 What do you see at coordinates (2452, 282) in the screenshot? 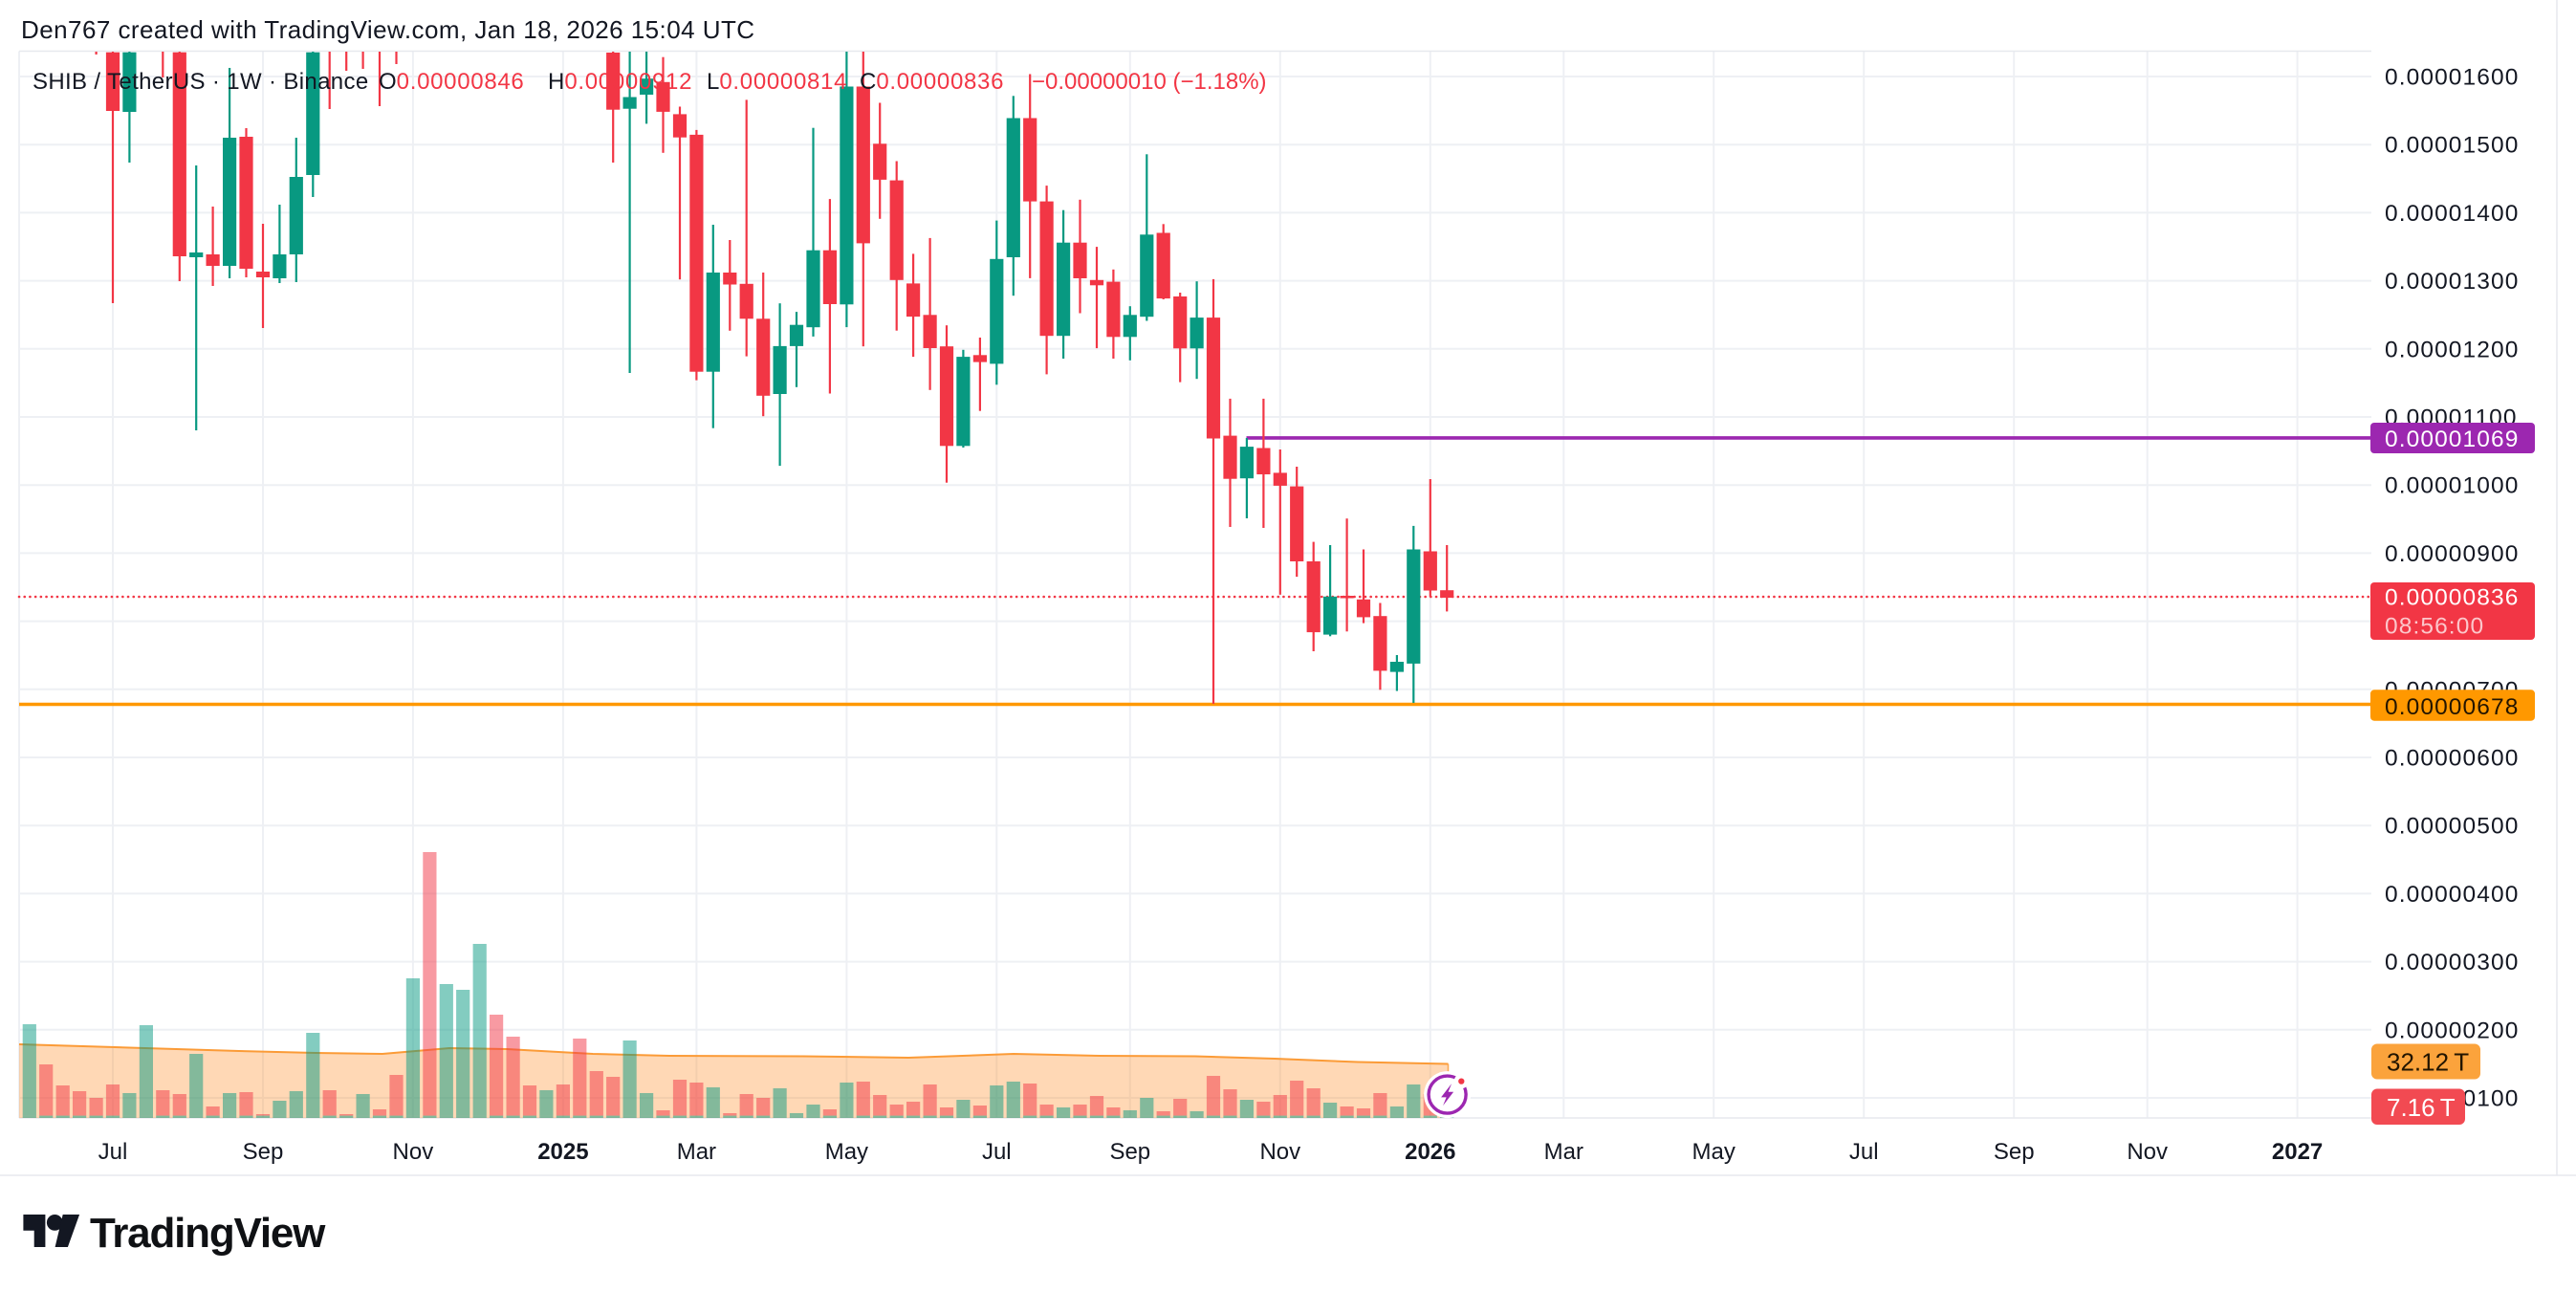
I see `svg-text: 0.00001300` at bounding box center [2452, 282].